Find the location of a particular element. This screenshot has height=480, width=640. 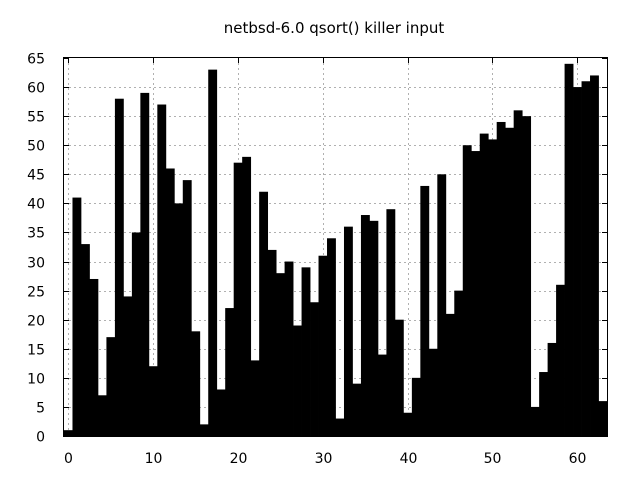

y-tick-label: 5 is located at coordinates (40, 409).